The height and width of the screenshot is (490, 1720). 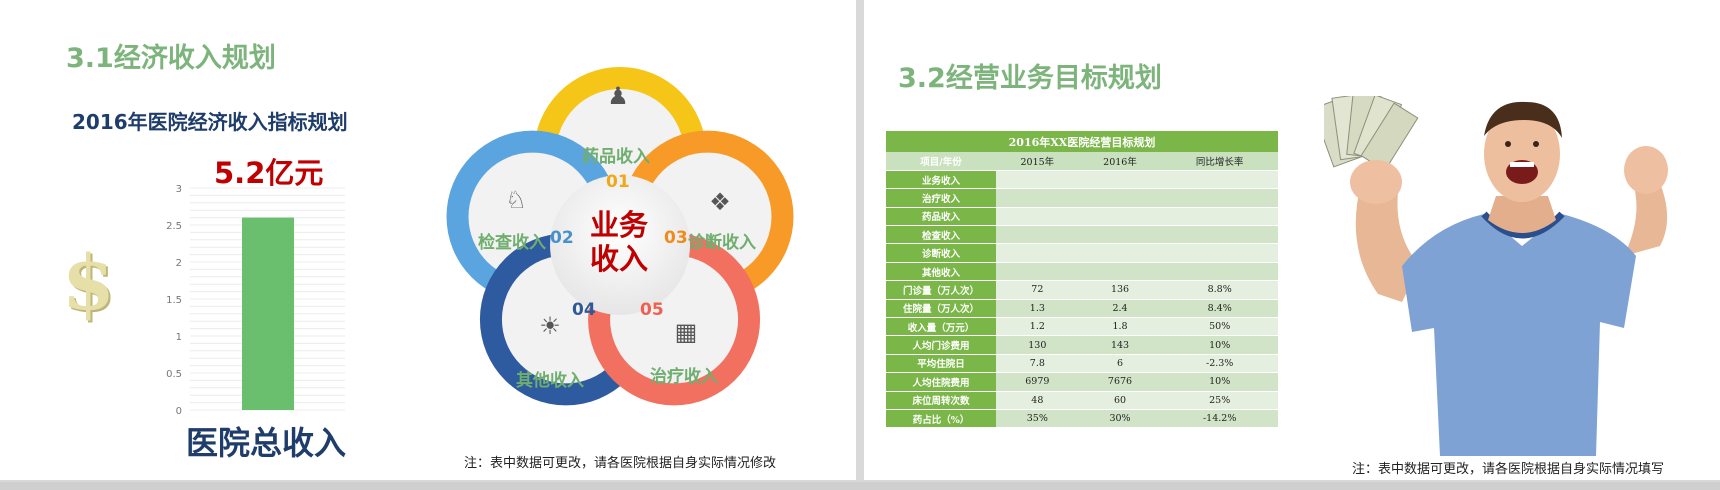 I want to click on table-cell: 35%, so click(x=1037, y=419).